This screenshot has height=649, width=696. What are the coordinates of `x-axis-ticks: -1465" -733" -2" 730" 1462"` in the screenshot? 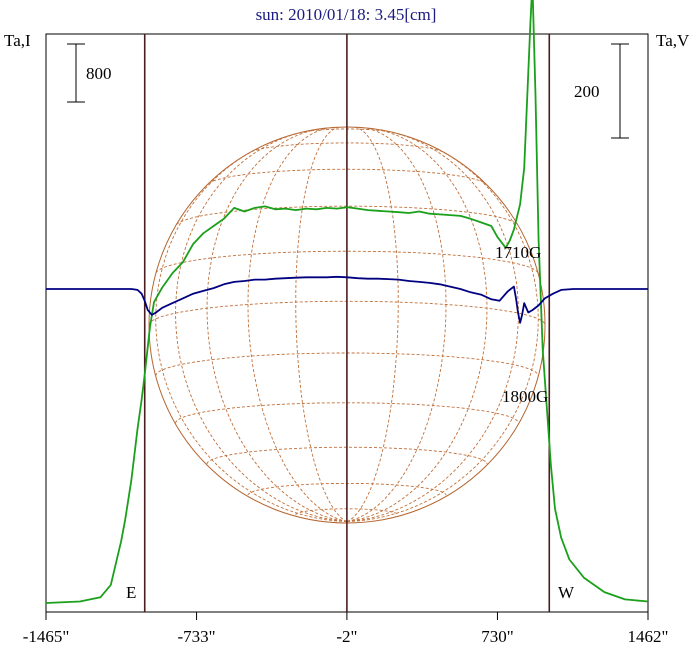 It's located at (346, 629).